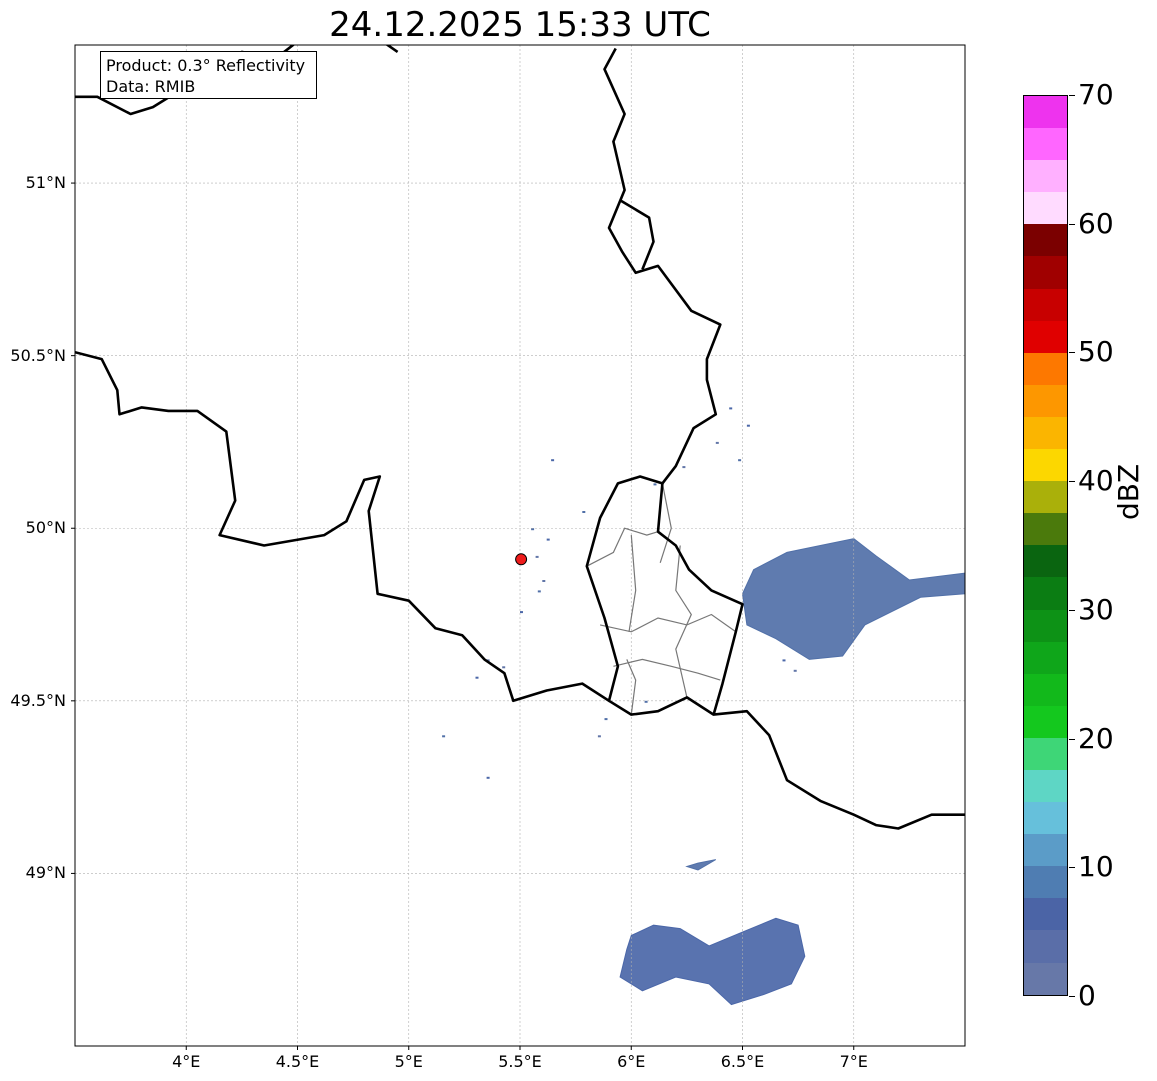 The height and width of the screenshot is (1081, 1157). I want to click on radar-site, so click(521, 559).